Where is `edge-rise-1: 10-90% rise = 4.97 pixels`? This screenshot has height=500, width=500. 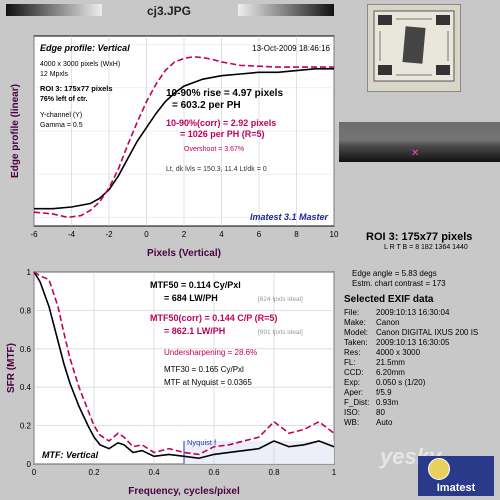 edge-rise-1: 10-90% rise = 4.97 pixels is located at coordinates (224, 93).